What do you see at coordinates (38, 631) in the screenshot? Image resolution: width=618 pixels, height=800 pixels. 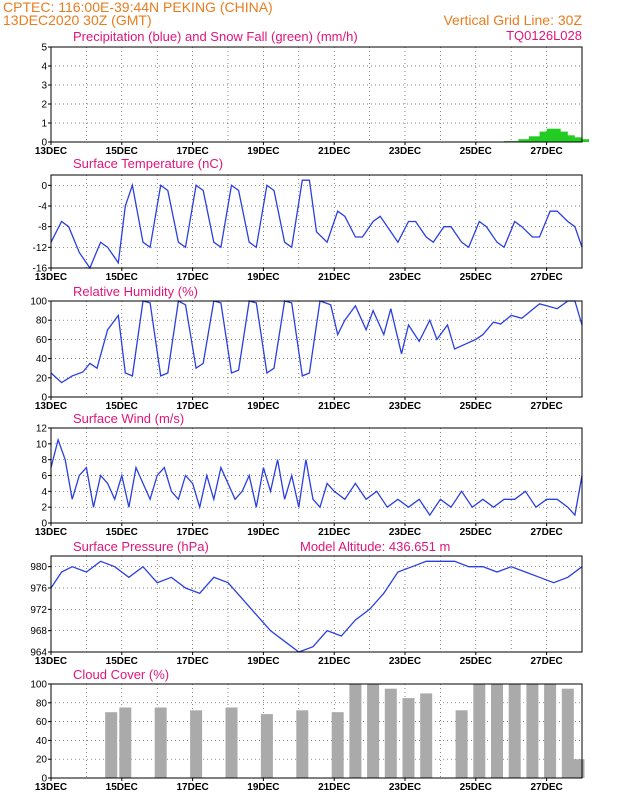 I see `y-tick-label: 968` at bounding box center [38, 631].